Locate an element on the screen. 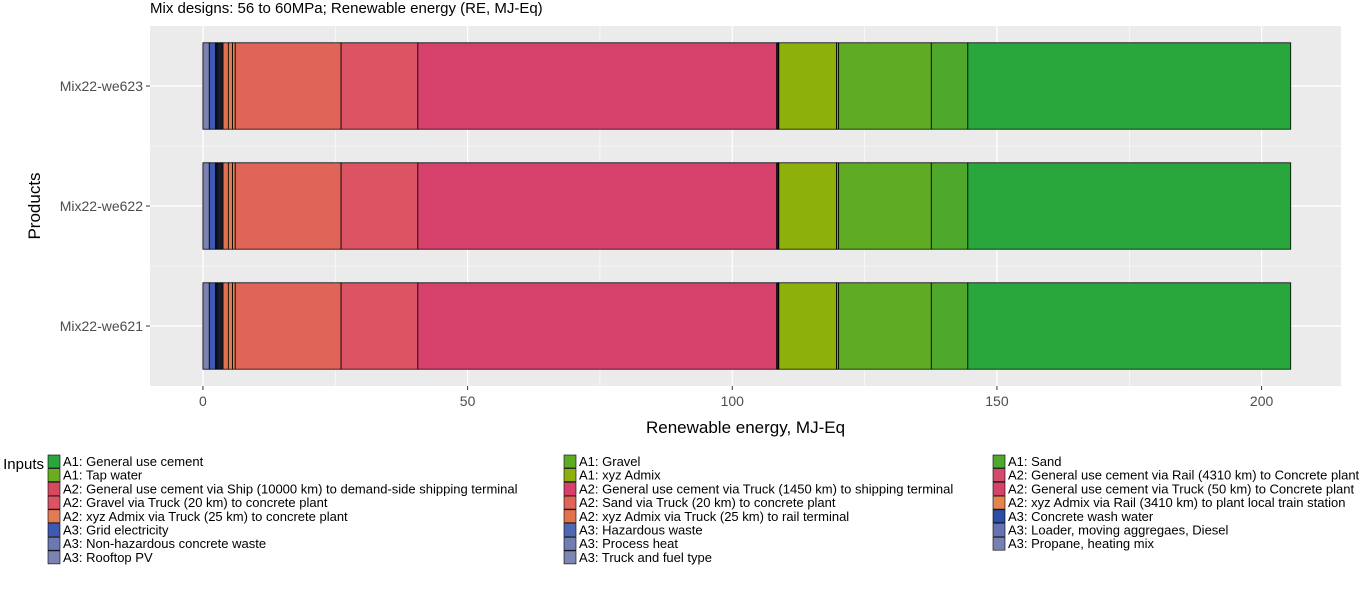  legend-label: A3: Concrete wash water is located at coordinates (1081, 516).